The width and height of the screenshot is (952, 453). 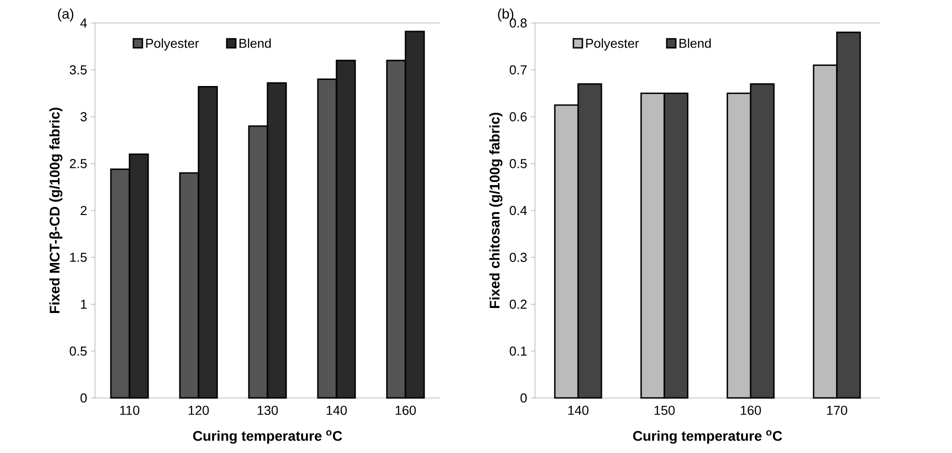 What do you see at coordinates (84, 304) in the screenshot?
I see `y-tick-label: 1` at bounding box center [84, 304].